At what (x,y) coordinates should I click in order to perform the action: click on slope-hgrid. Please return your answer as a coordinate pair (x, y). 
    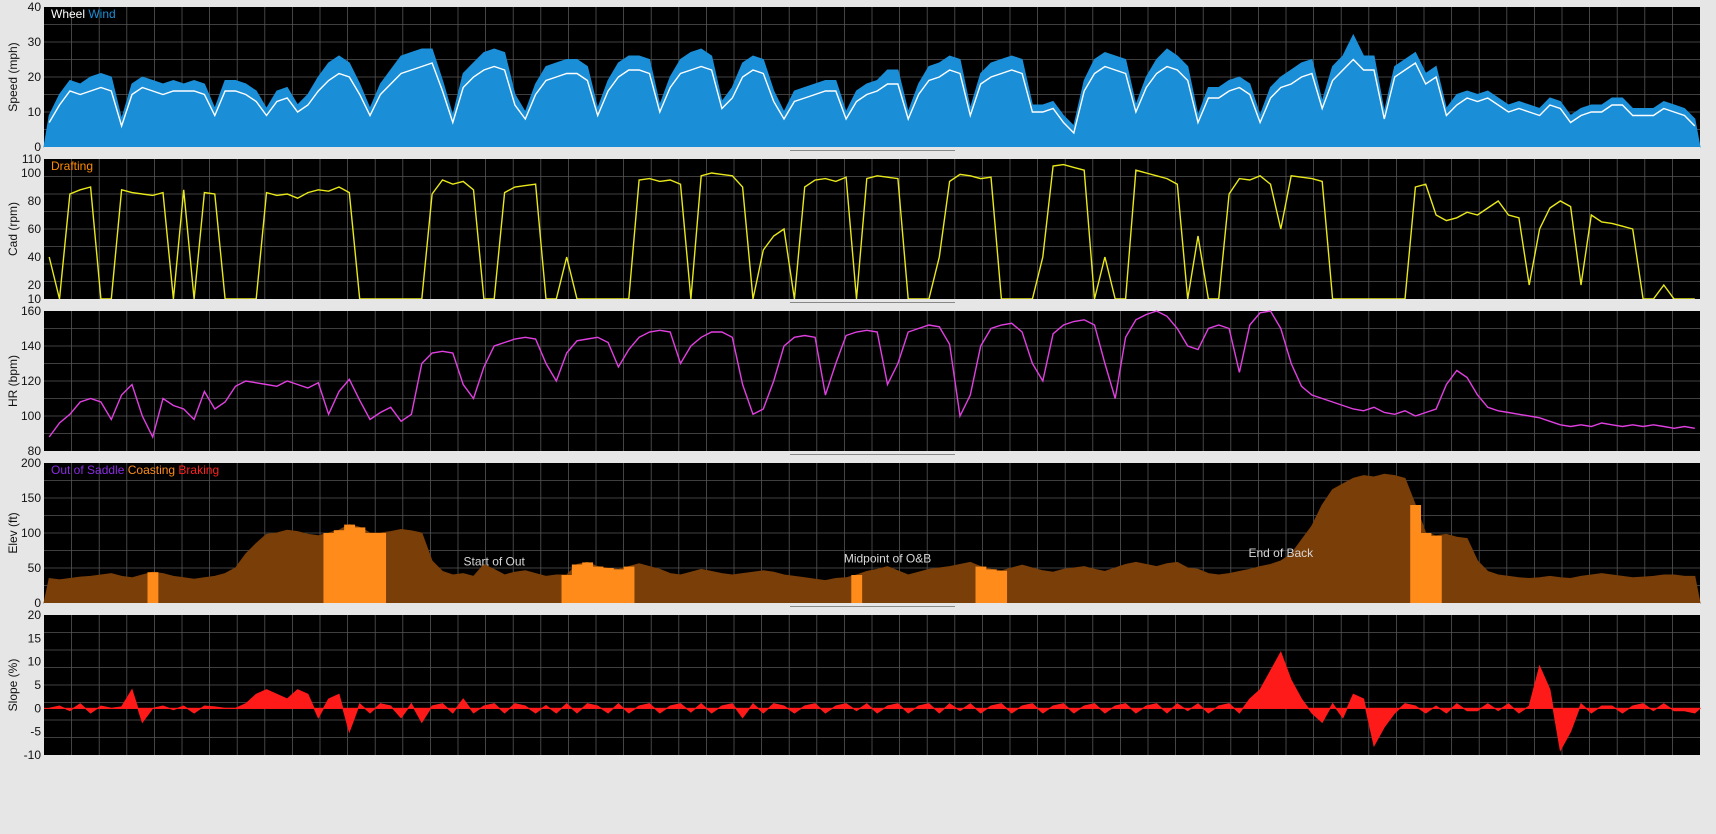
    Looking at the image, I should click on (872, 685).